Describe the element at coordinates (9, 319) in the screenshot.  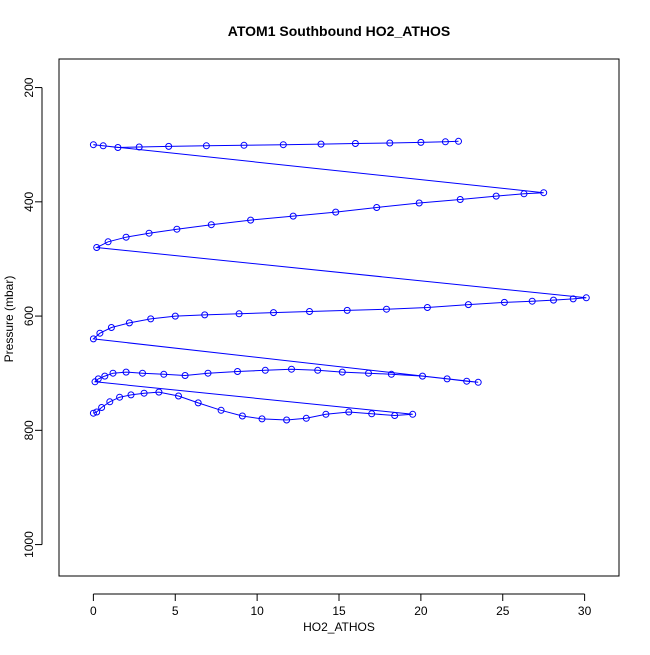
I see `y-axis-label: Pressure (mbar)` at that location.